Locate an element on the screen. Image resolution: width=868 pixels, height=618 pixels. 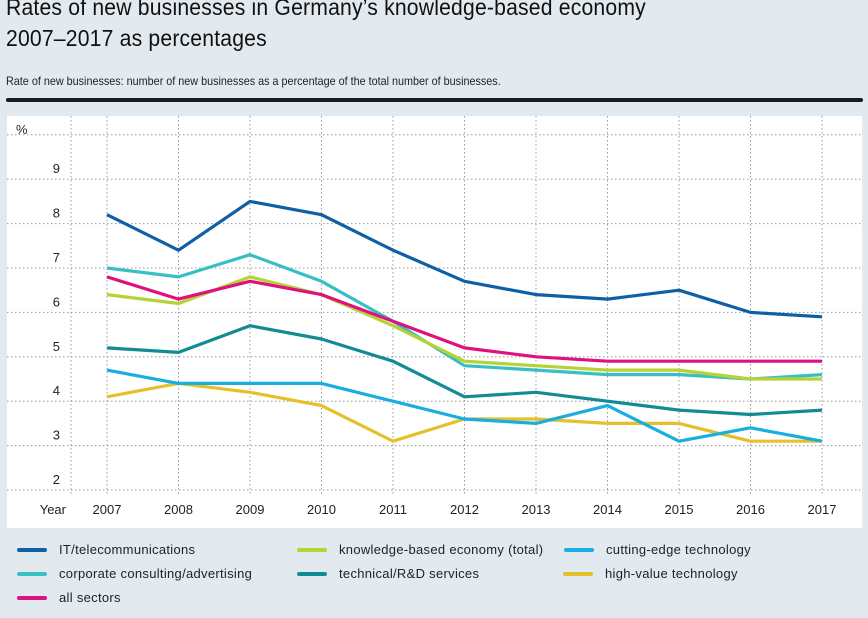
y-tick-label: 2 is located at coordinates (56, 479).